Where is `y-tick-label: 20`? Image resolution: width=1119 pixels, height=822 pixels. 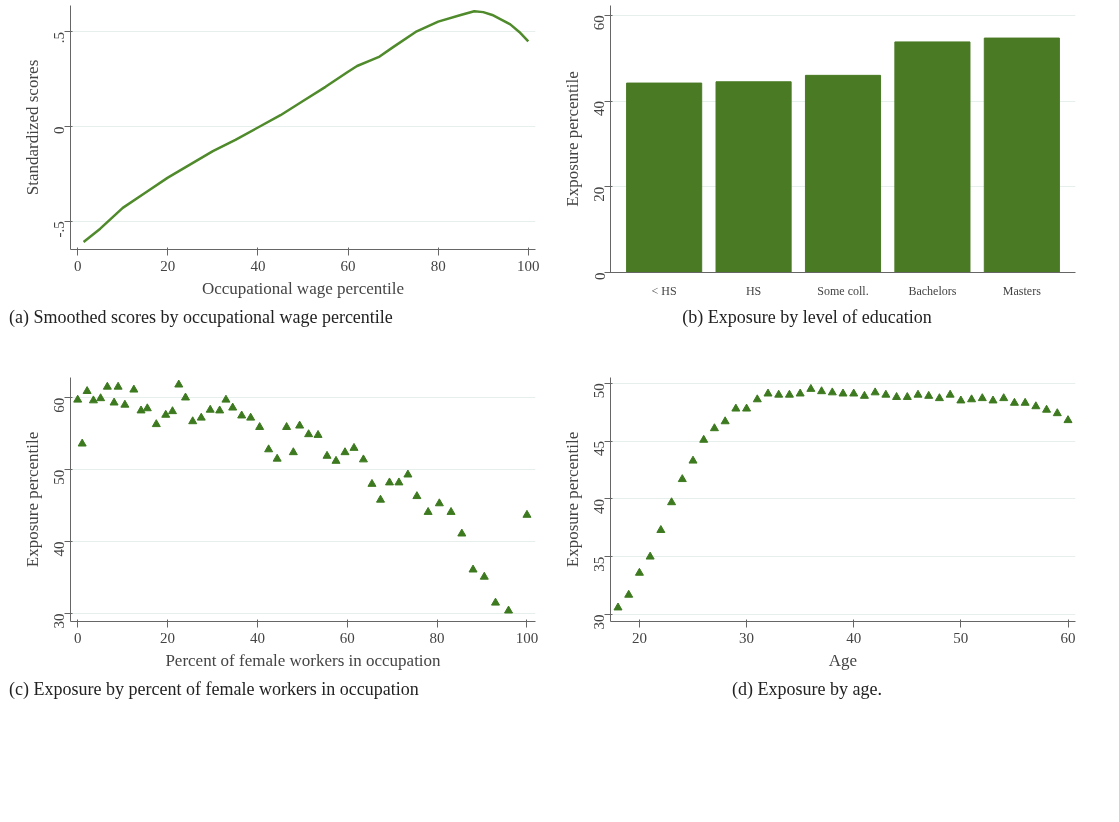
y-tick-label: 20 is located at coordinates (599, 194).